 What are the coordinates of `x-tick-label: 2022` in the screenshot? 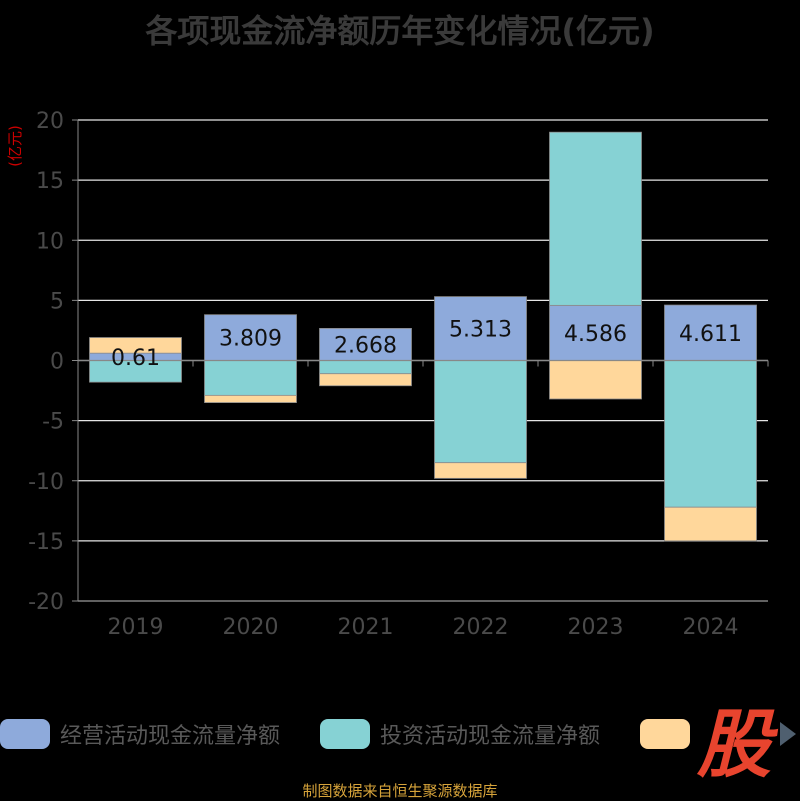 It's located at (481, 627).